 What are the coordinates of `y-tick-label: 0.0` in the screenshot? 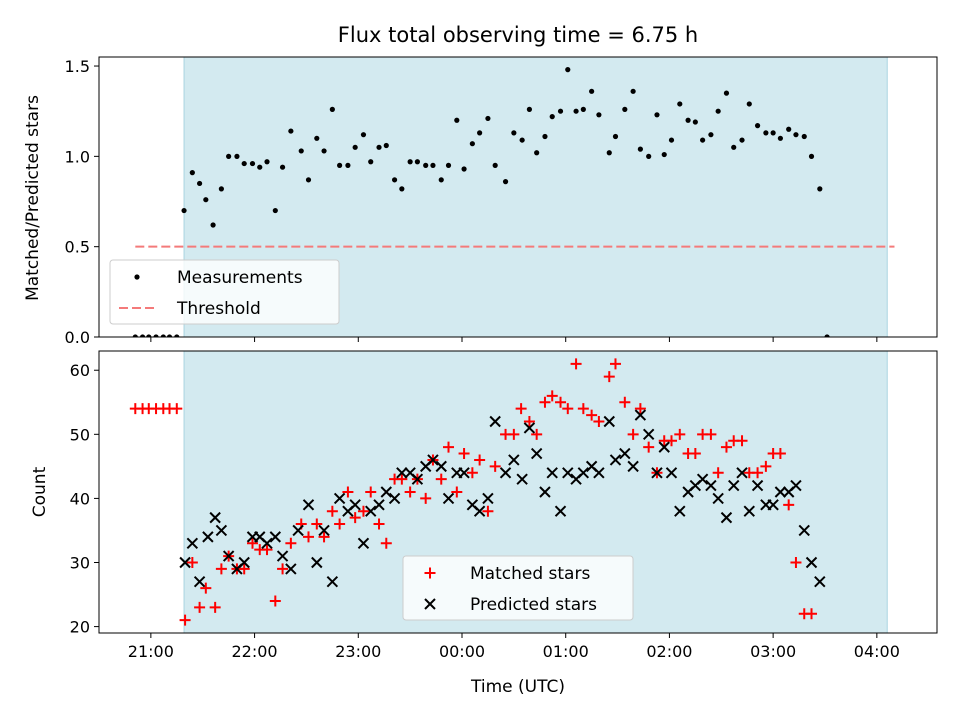 It's located at (77, 337).